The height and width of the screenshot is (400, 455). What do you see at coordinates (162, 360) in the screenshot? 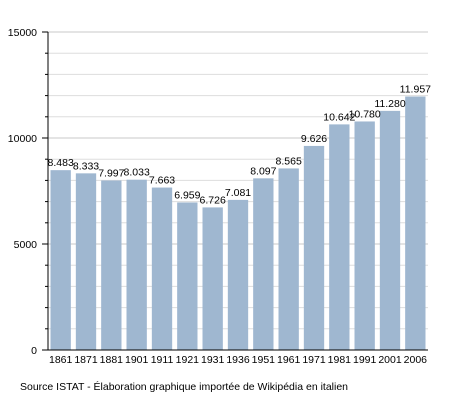
I see `x-tick-label: 1911` at bounding box center [162, 360].